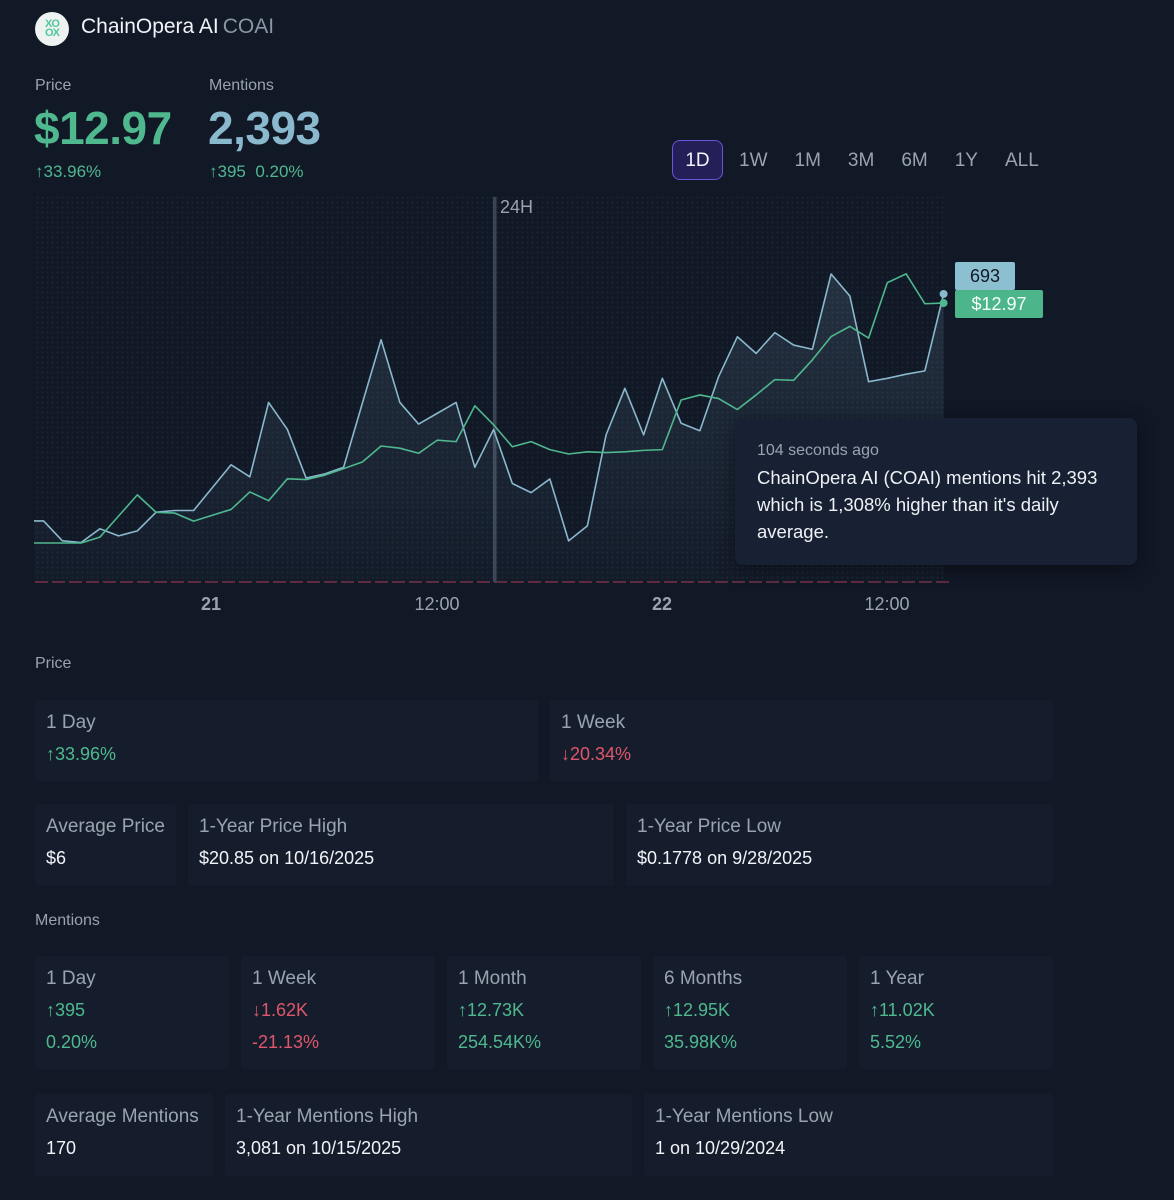 The height and width of the screenshot is (1200, 1174). Describe the element at coordinates (517, 207) in the screenshot. I see `24h-marker-label: 24H` at that location.